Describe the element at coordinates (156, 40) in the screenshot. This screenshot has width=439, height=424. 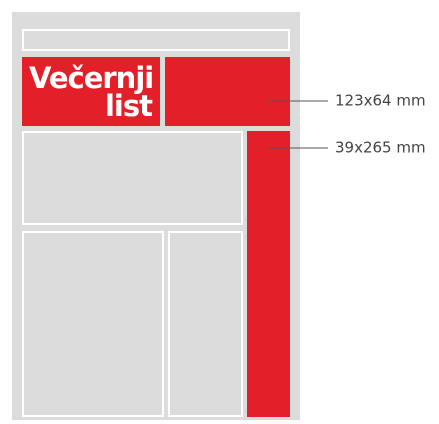
I see `header-bar` at that location.